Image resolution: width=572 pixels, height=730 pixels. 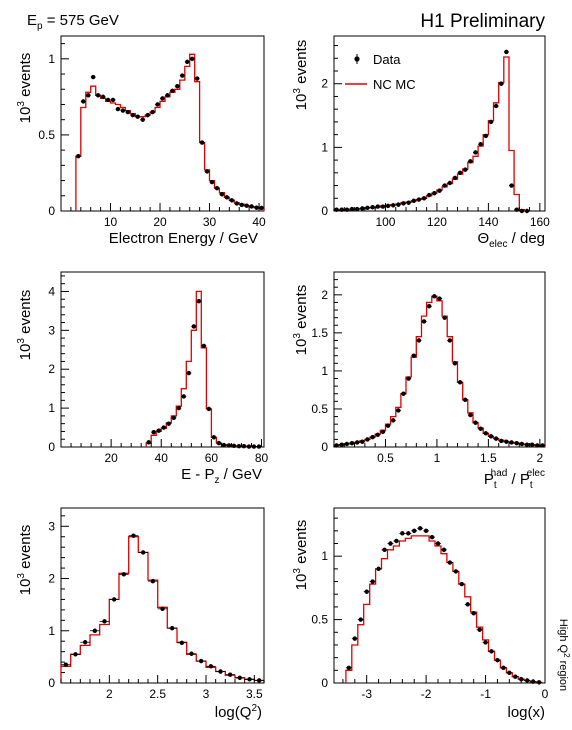 What do you see at coordinates (385, 222) in the screenshot?
I see `x-tick-label: 100` at bounding box center [385, 222].